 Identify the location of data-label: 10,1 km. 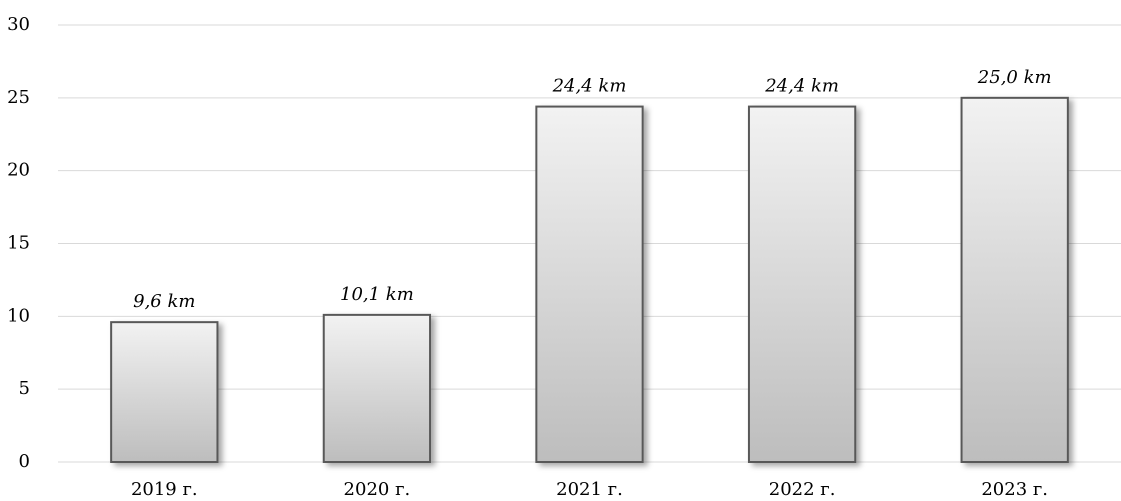
(377, 294).